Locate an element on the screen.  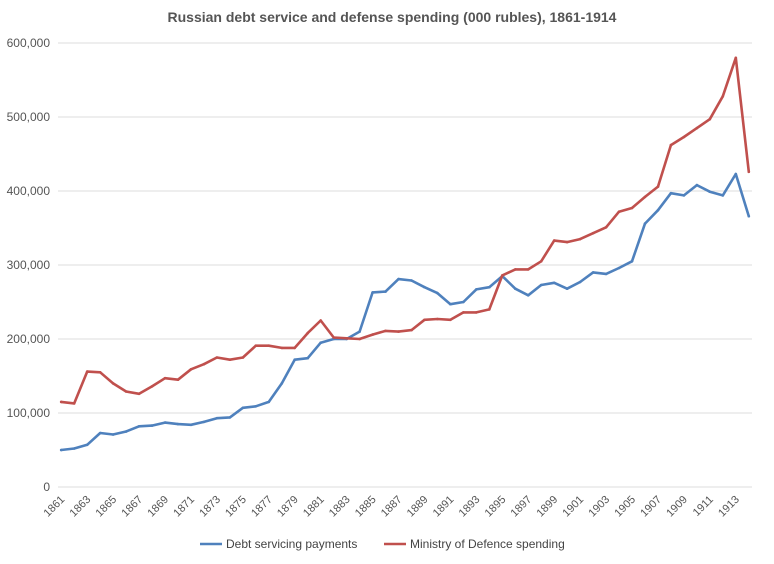
x-tick-label: 1909 is located at coordinates (677, 507).